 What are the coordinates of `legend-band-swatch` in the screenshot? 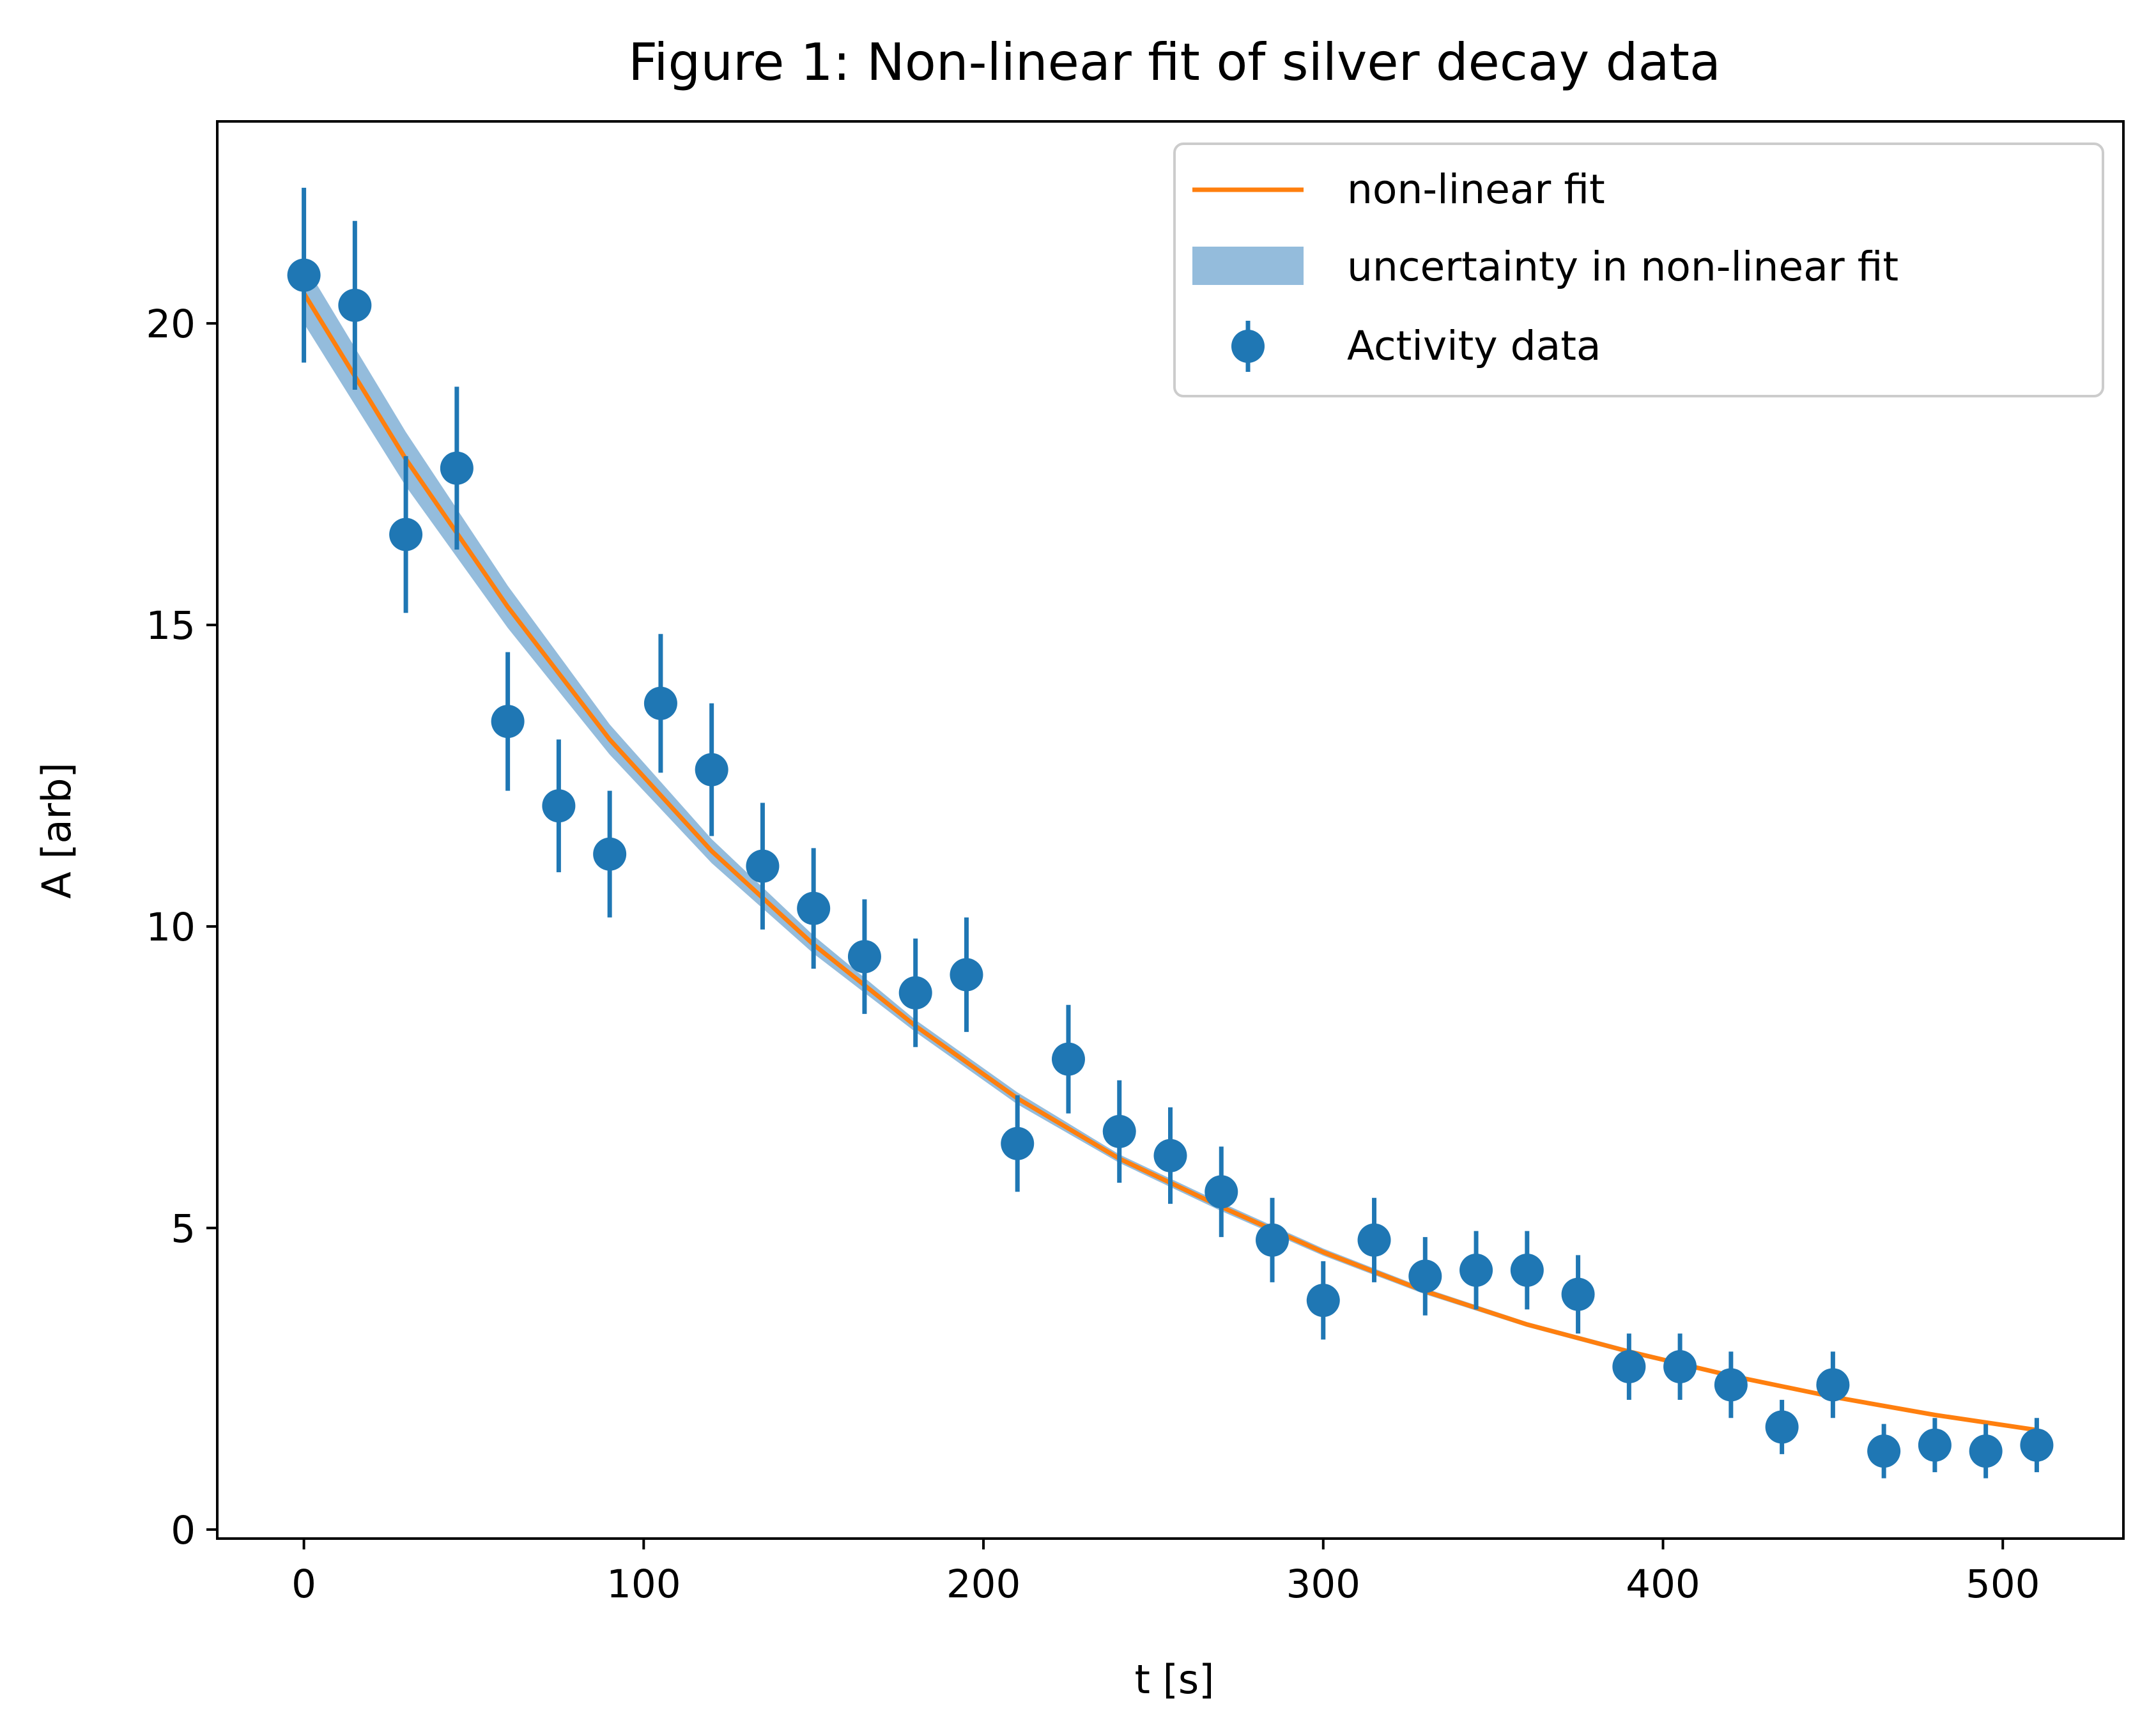 It's located at (1248, 266).